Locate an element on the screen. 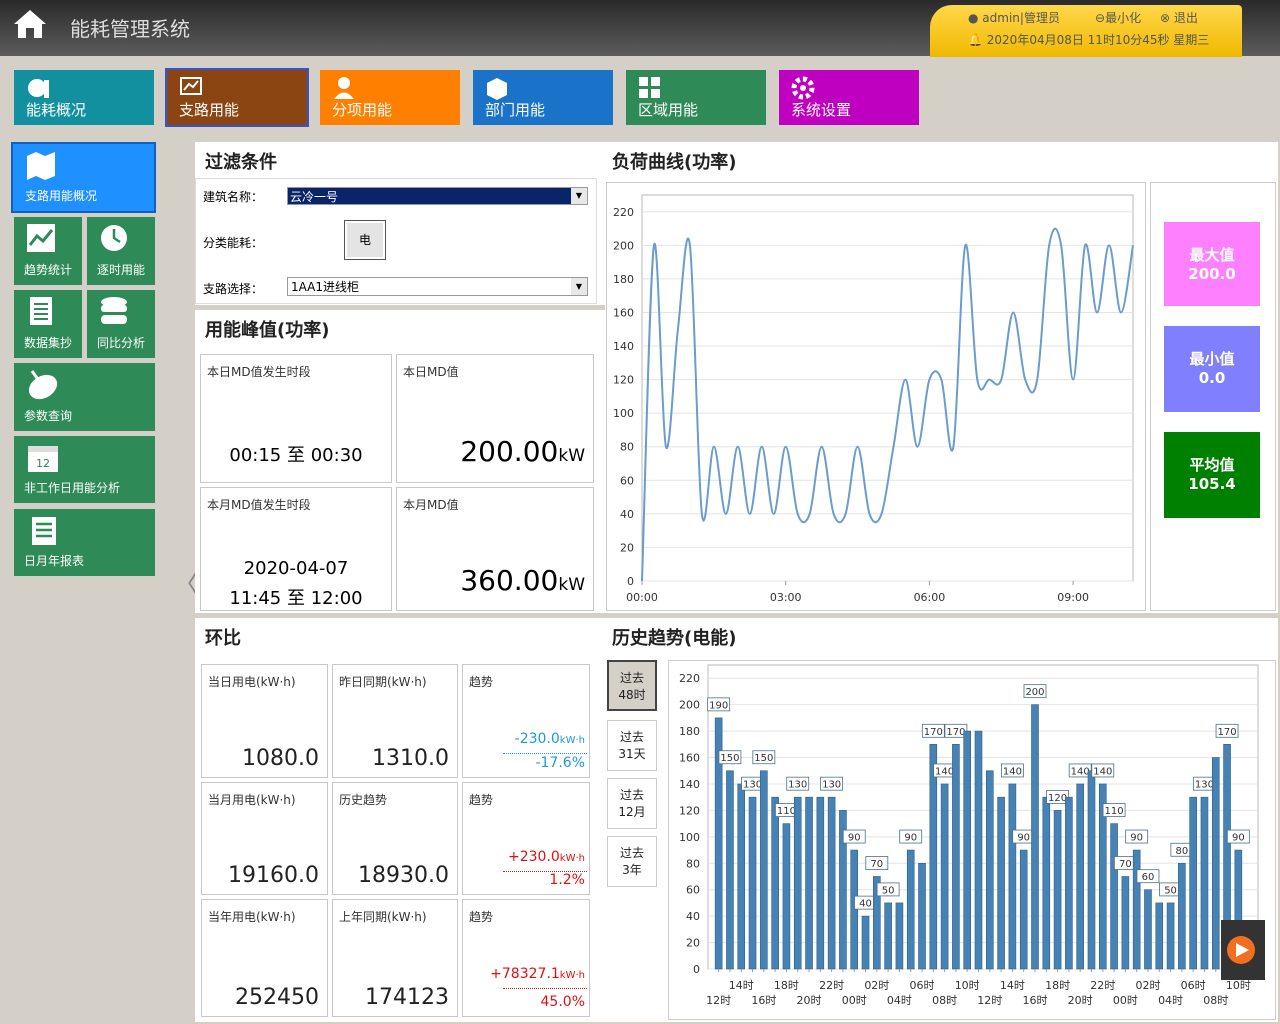 Image resolution: width=1280 pixels, height=1024 pixels. icon: 12 is located at coordinates (43, 459).